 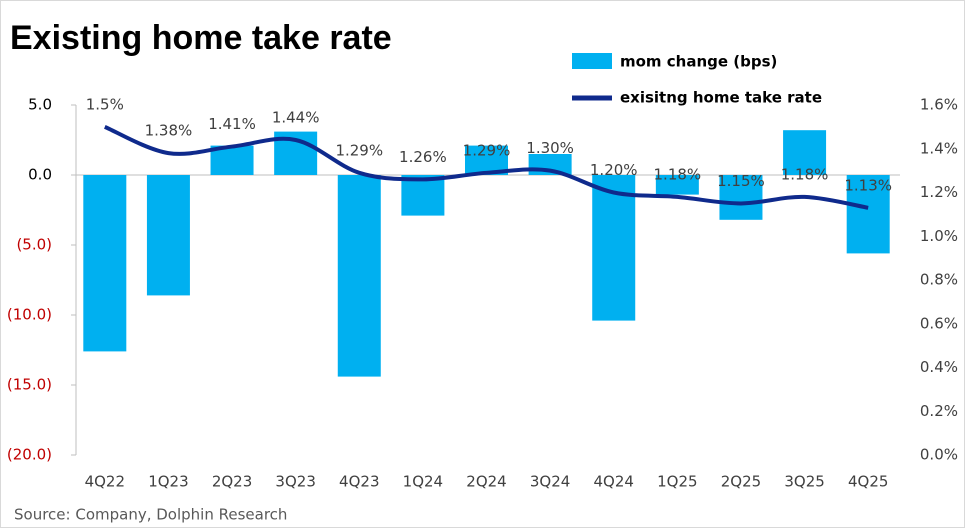 I want to click on legend-swatch-bar, so click(x=592, y=61).